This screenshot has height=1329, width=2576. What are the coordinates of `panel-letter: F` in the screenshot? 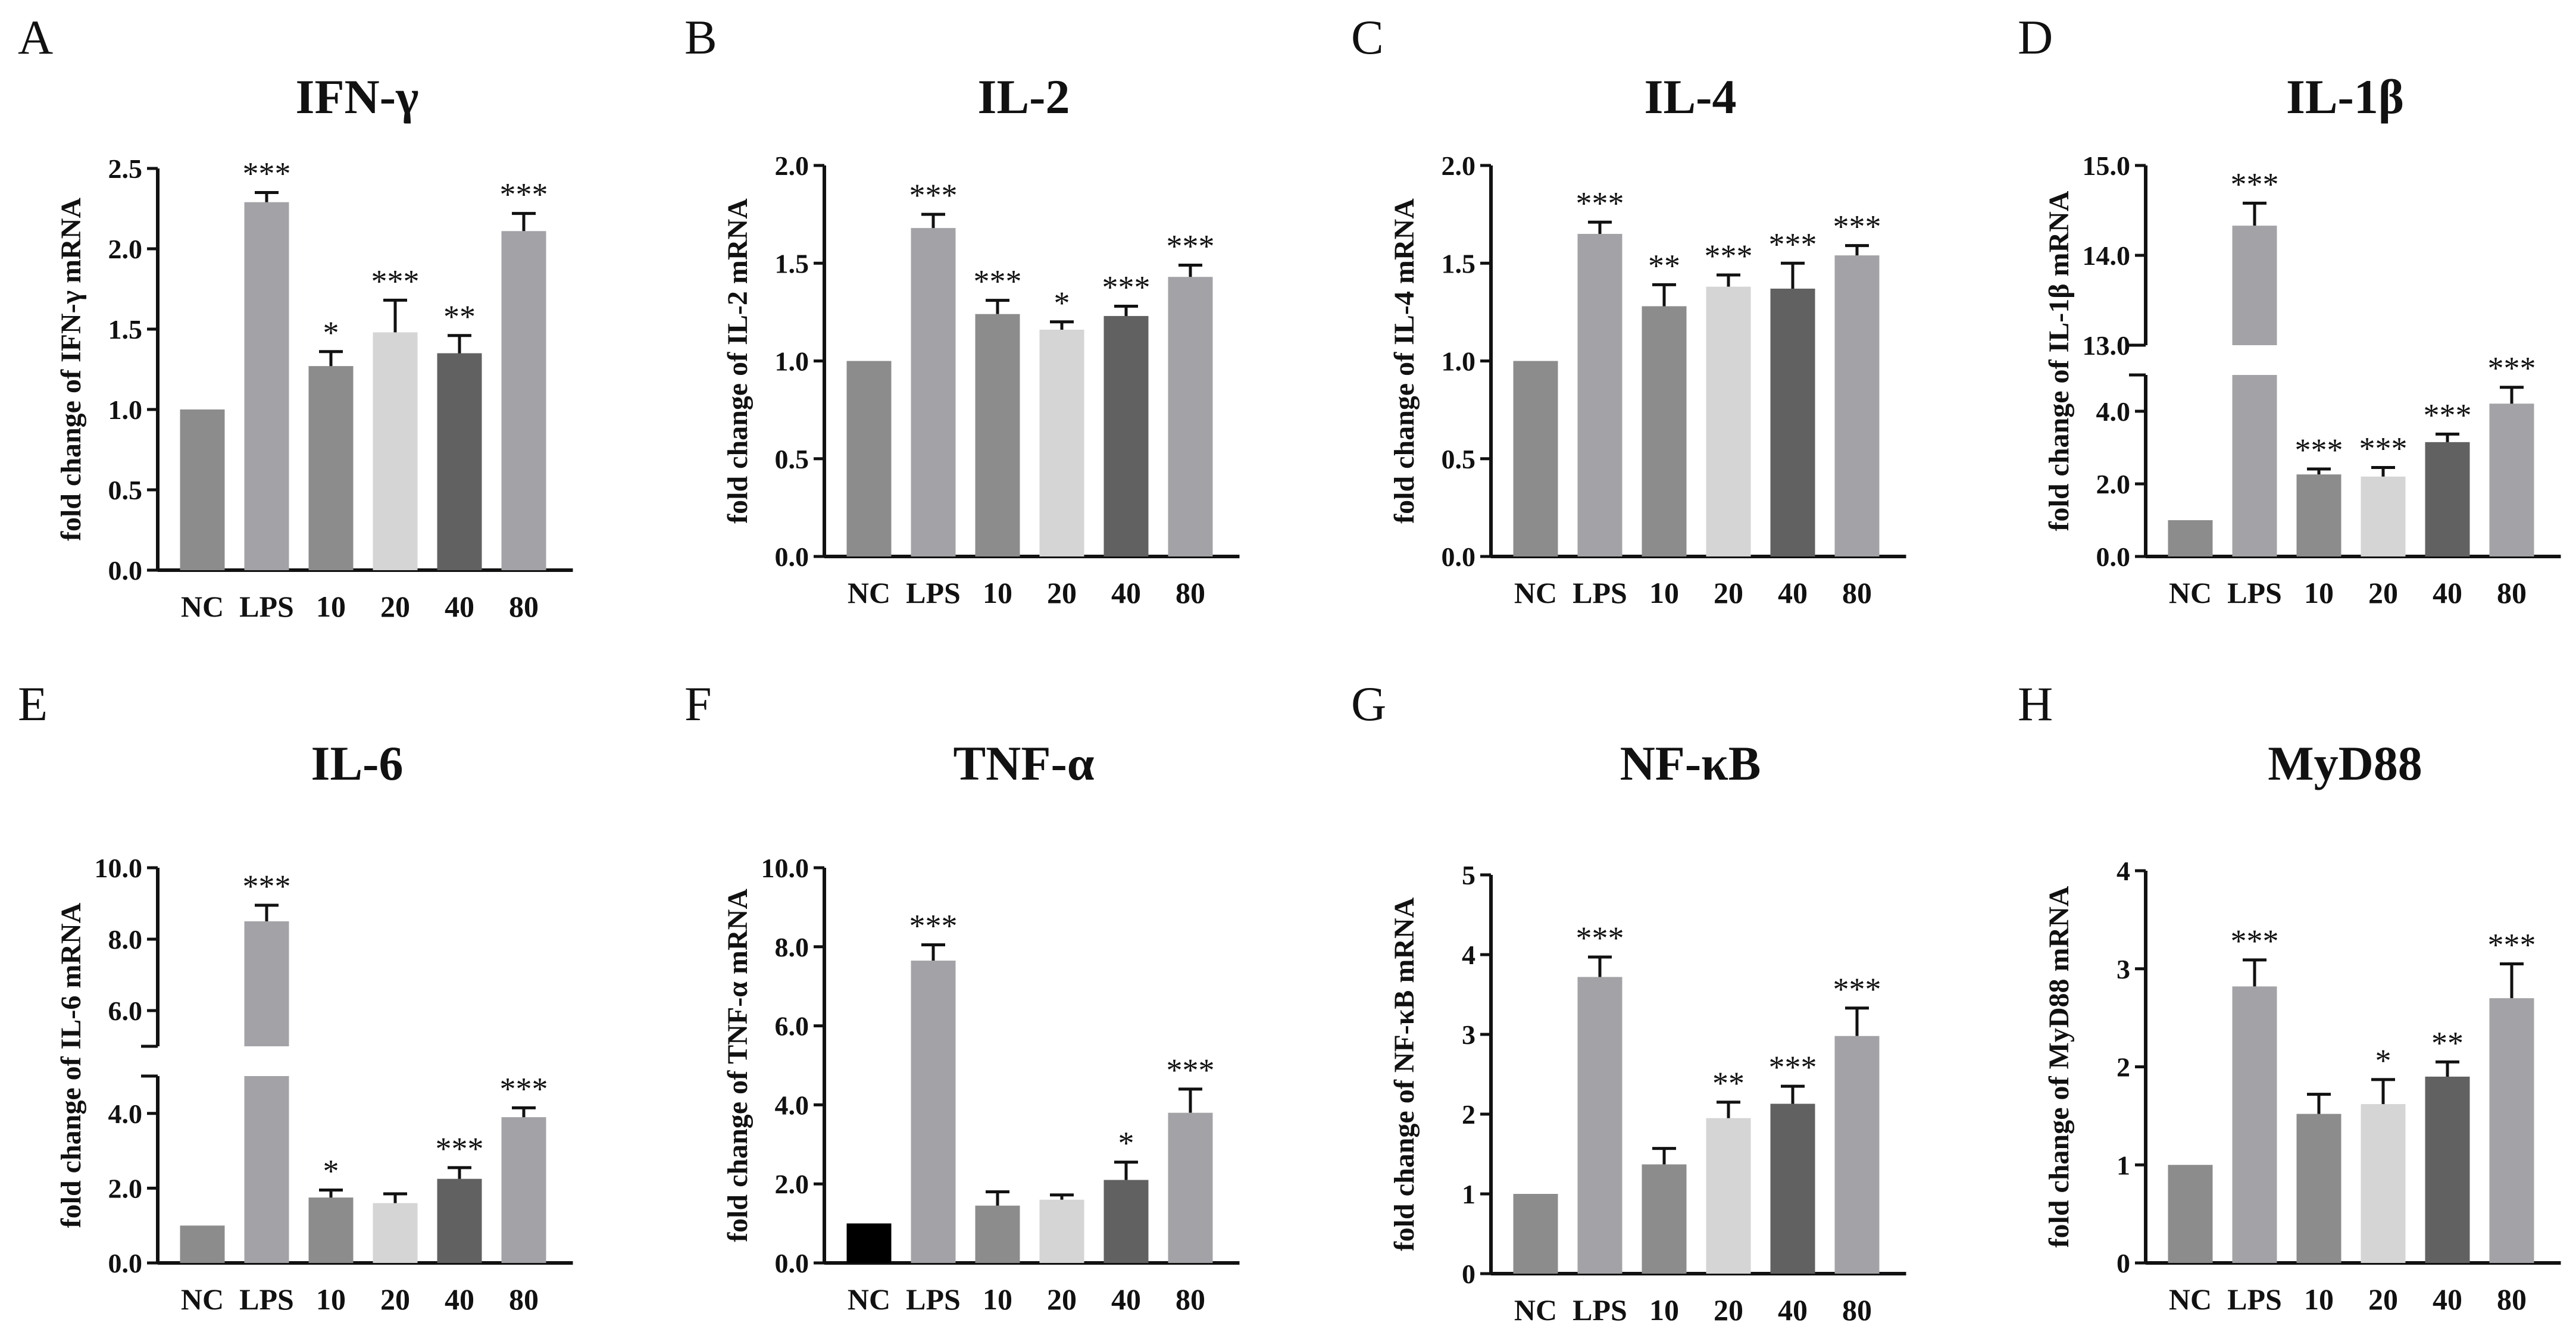 It's located at (698, 704).